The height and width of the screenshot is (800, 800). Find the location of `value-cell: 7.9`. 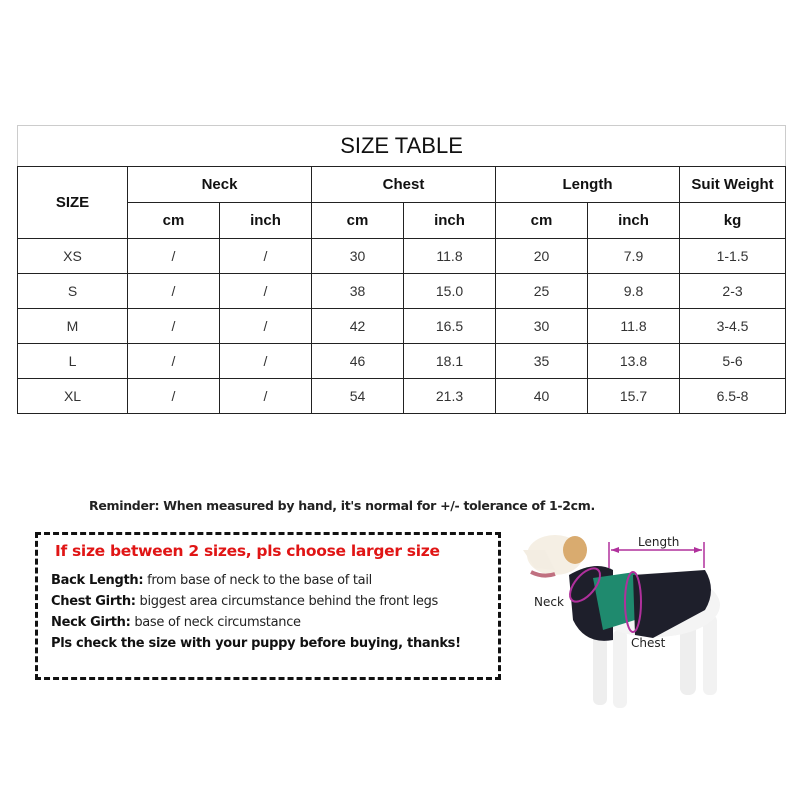

value-cell: 7.9 is located at coordinates (633, 256).